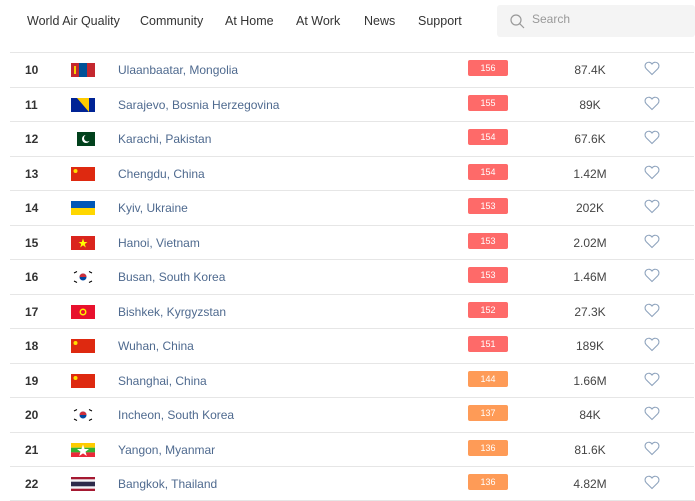 This screenshot has width=695, height=501. What do you see at coordinates (352, 311) in the screenshot?
I see `table-row: 17 Bishkek, Kyrgyzstan 152 27.3K` at bounding box center [352, 311].